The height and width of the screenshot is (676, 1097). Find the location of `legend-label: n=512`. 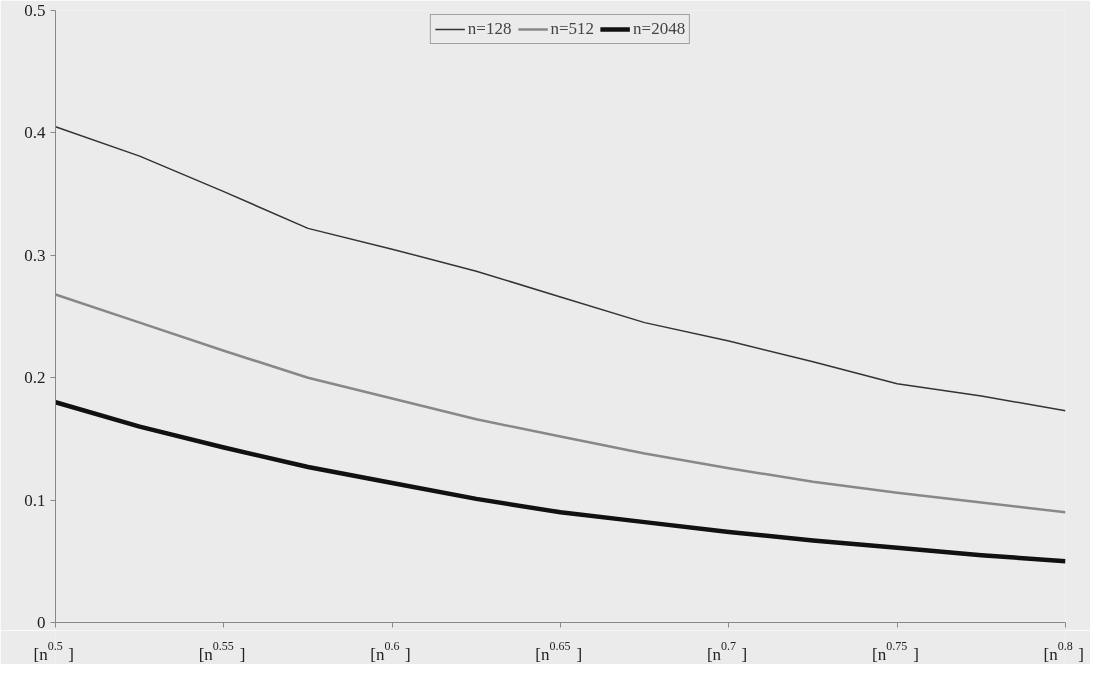

legend-label: n=512 is located at coordinates (572, 29).